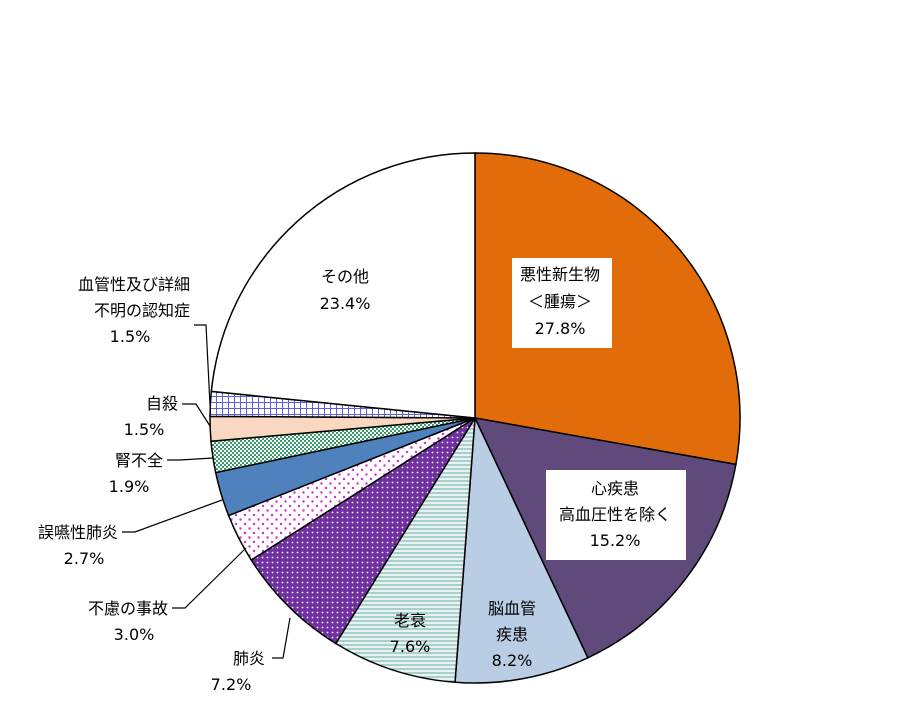 The image size is (900, 722). Describe the element at coordinates (134, 634) in the screenshot. I see `slice-value-label: 3.0%` at that location.